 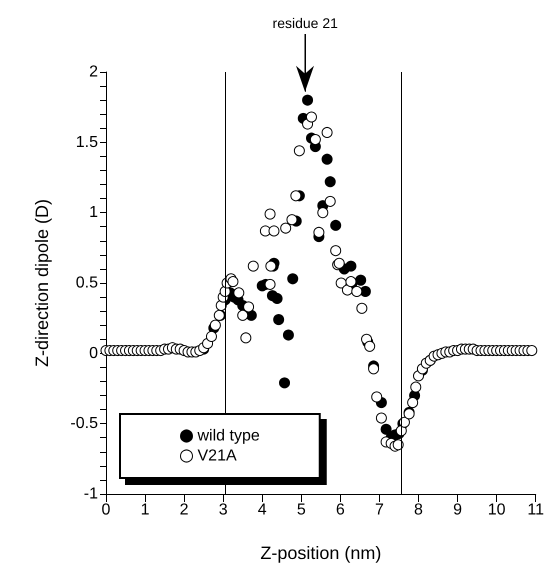 What do you see at coordinates (305, 23) in the screenshot?
I see `annotation: residue 21` at bounding box center [305, 23].